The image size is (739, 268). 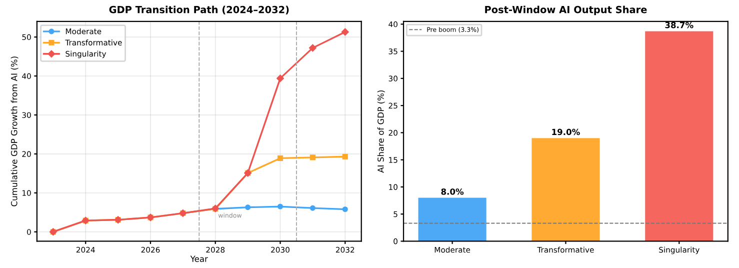 I want to click on data-label: 38.7%, so click(x=679, y=25).